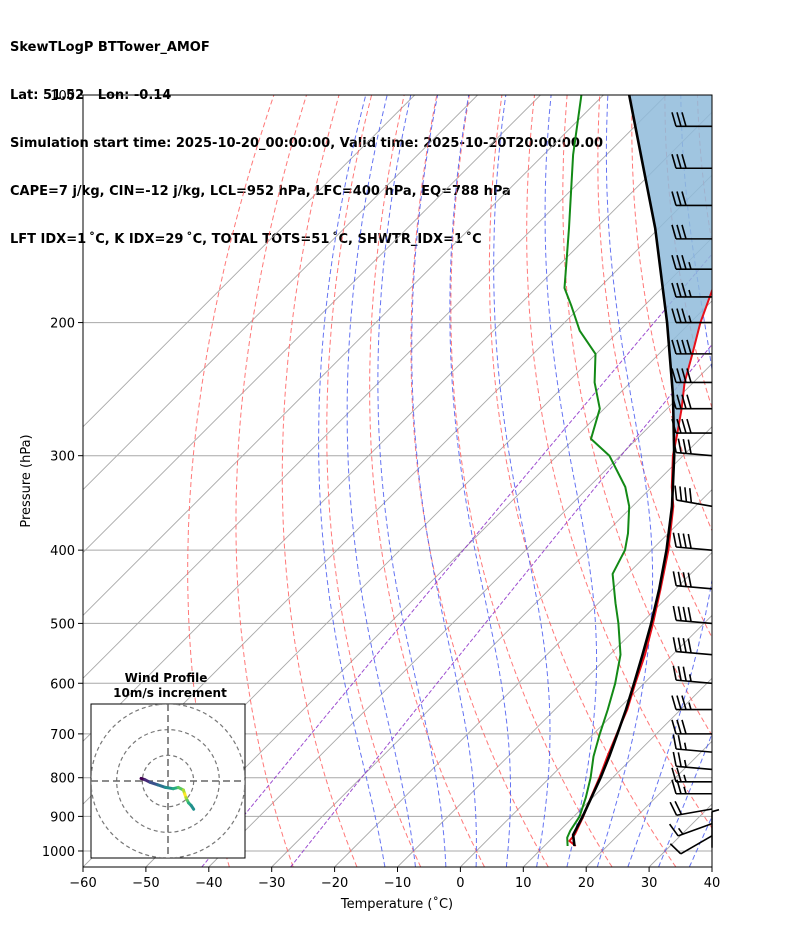 The height and width of the screenshot is (937, 794). I want to click on y-tick-label: 900, so click(62, 817).